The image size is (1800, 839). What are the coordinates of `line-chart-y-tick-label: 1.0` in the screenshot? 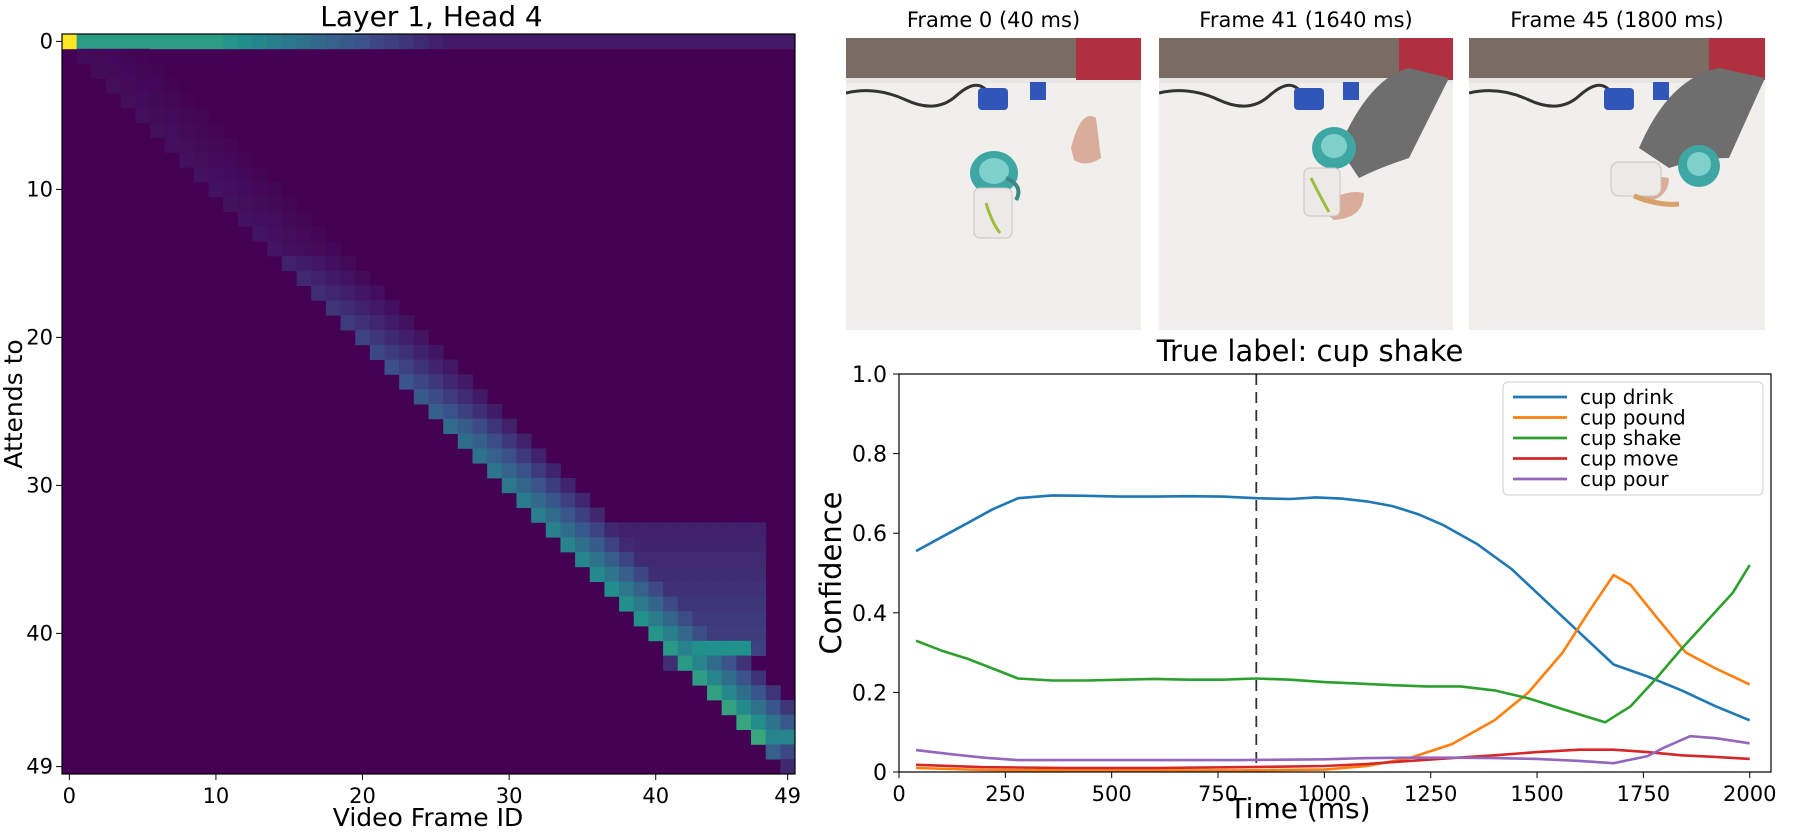 It's located at (869, 375).